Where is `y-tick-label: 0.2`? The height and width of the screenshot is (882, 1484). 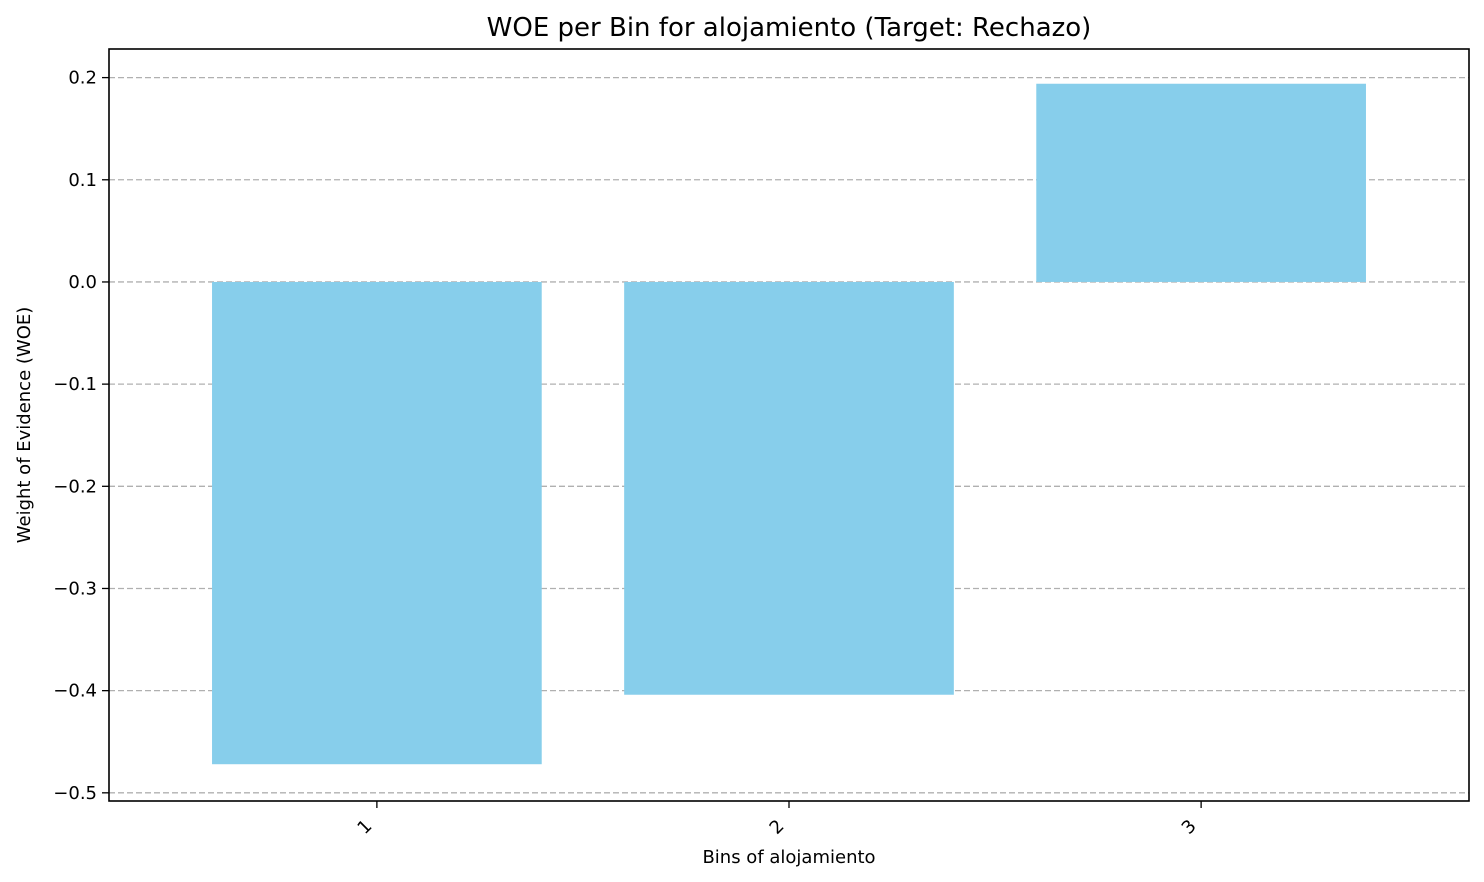
y-tick-label: 0.2 is located at coordinates (82, 78).